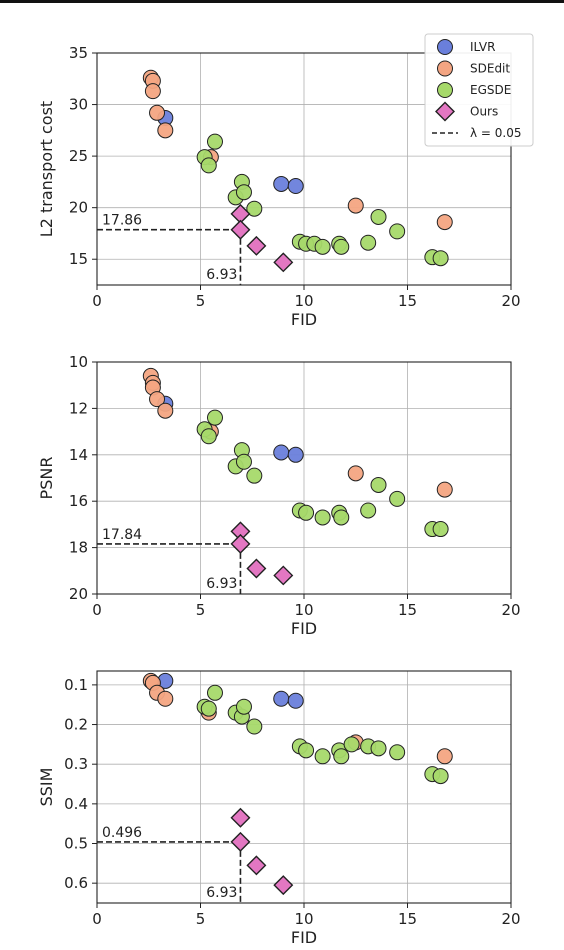 Image resolution: width=564 pixels, height=950 pixels. I want to click on y-tick-label: 25, so click(78, 156).